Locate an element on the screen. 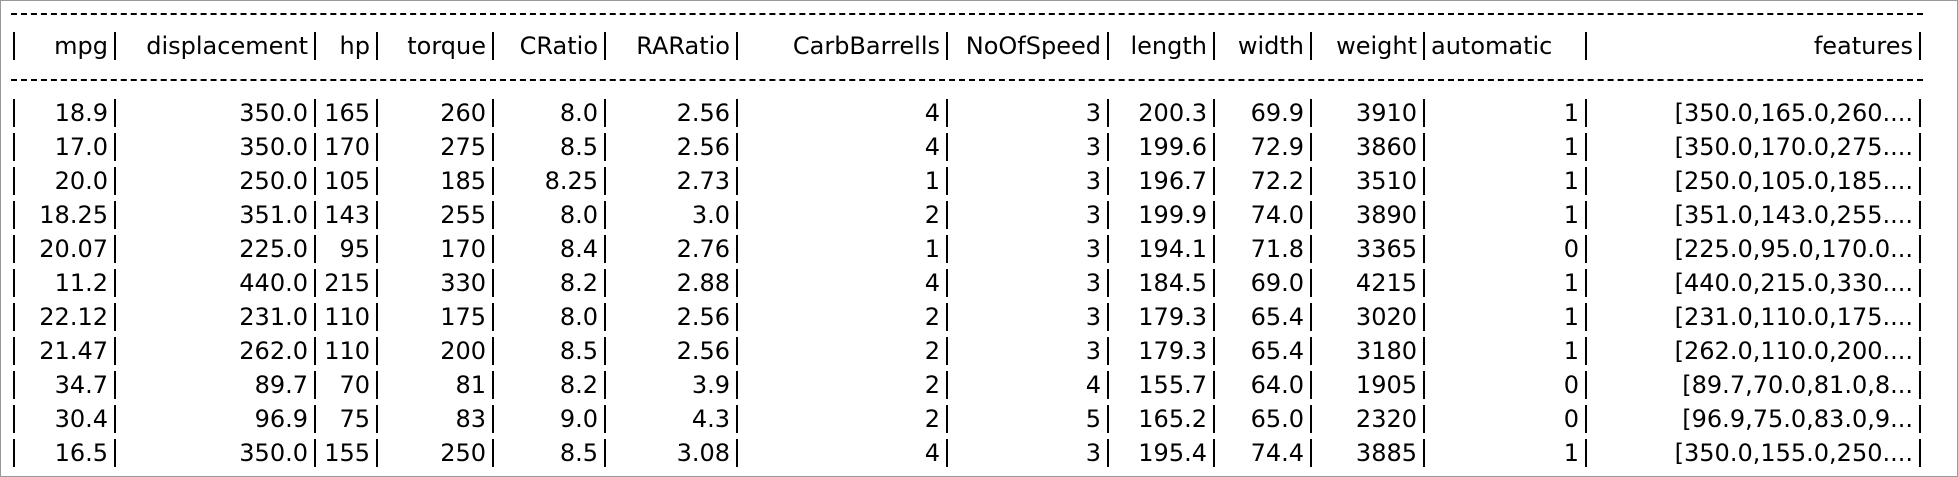 This screenshot has width=1958, height=477. table-cell: 3.08 is located at coordinates (672, 453).